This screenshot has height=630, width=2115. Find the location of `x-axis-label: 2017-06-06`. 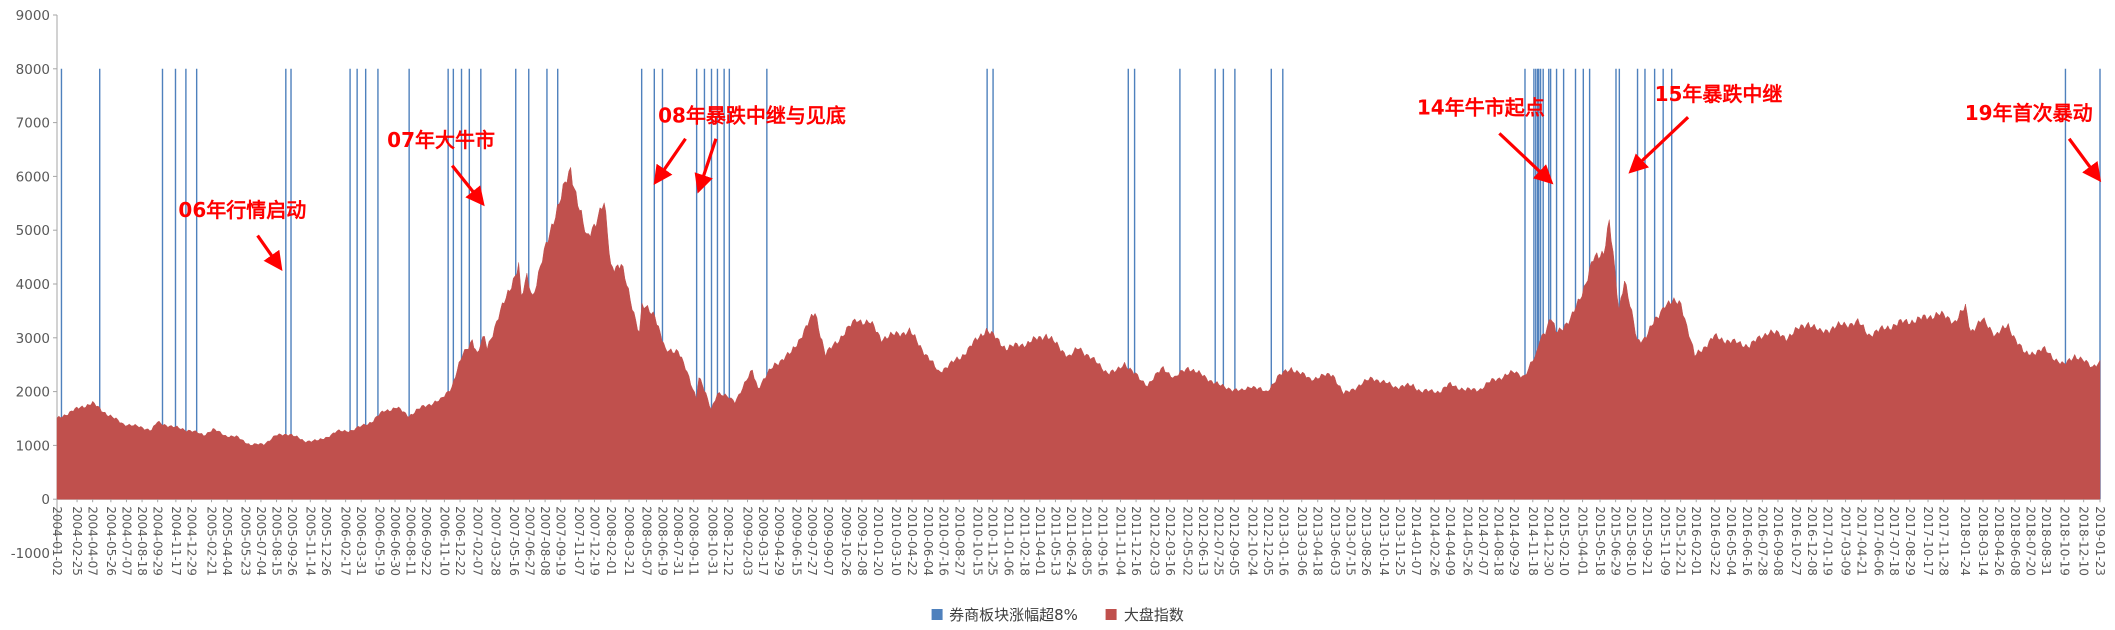

x-axis-label: 2017-06-06 is located at coordinates (1879, 541).